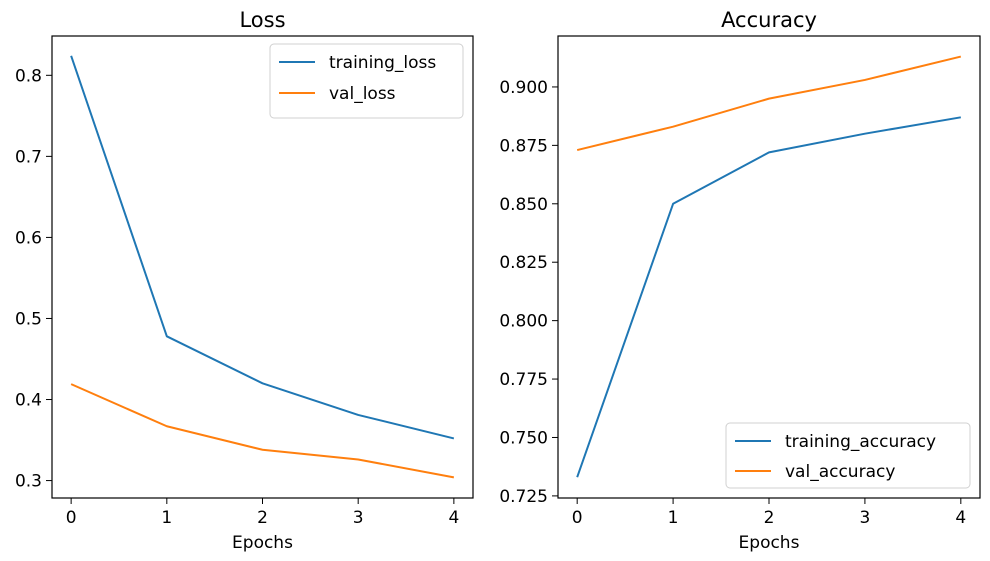  Describe the element at coordinates (362, 94) in the screenshot. I see `legend-label: val_loss` at that location.